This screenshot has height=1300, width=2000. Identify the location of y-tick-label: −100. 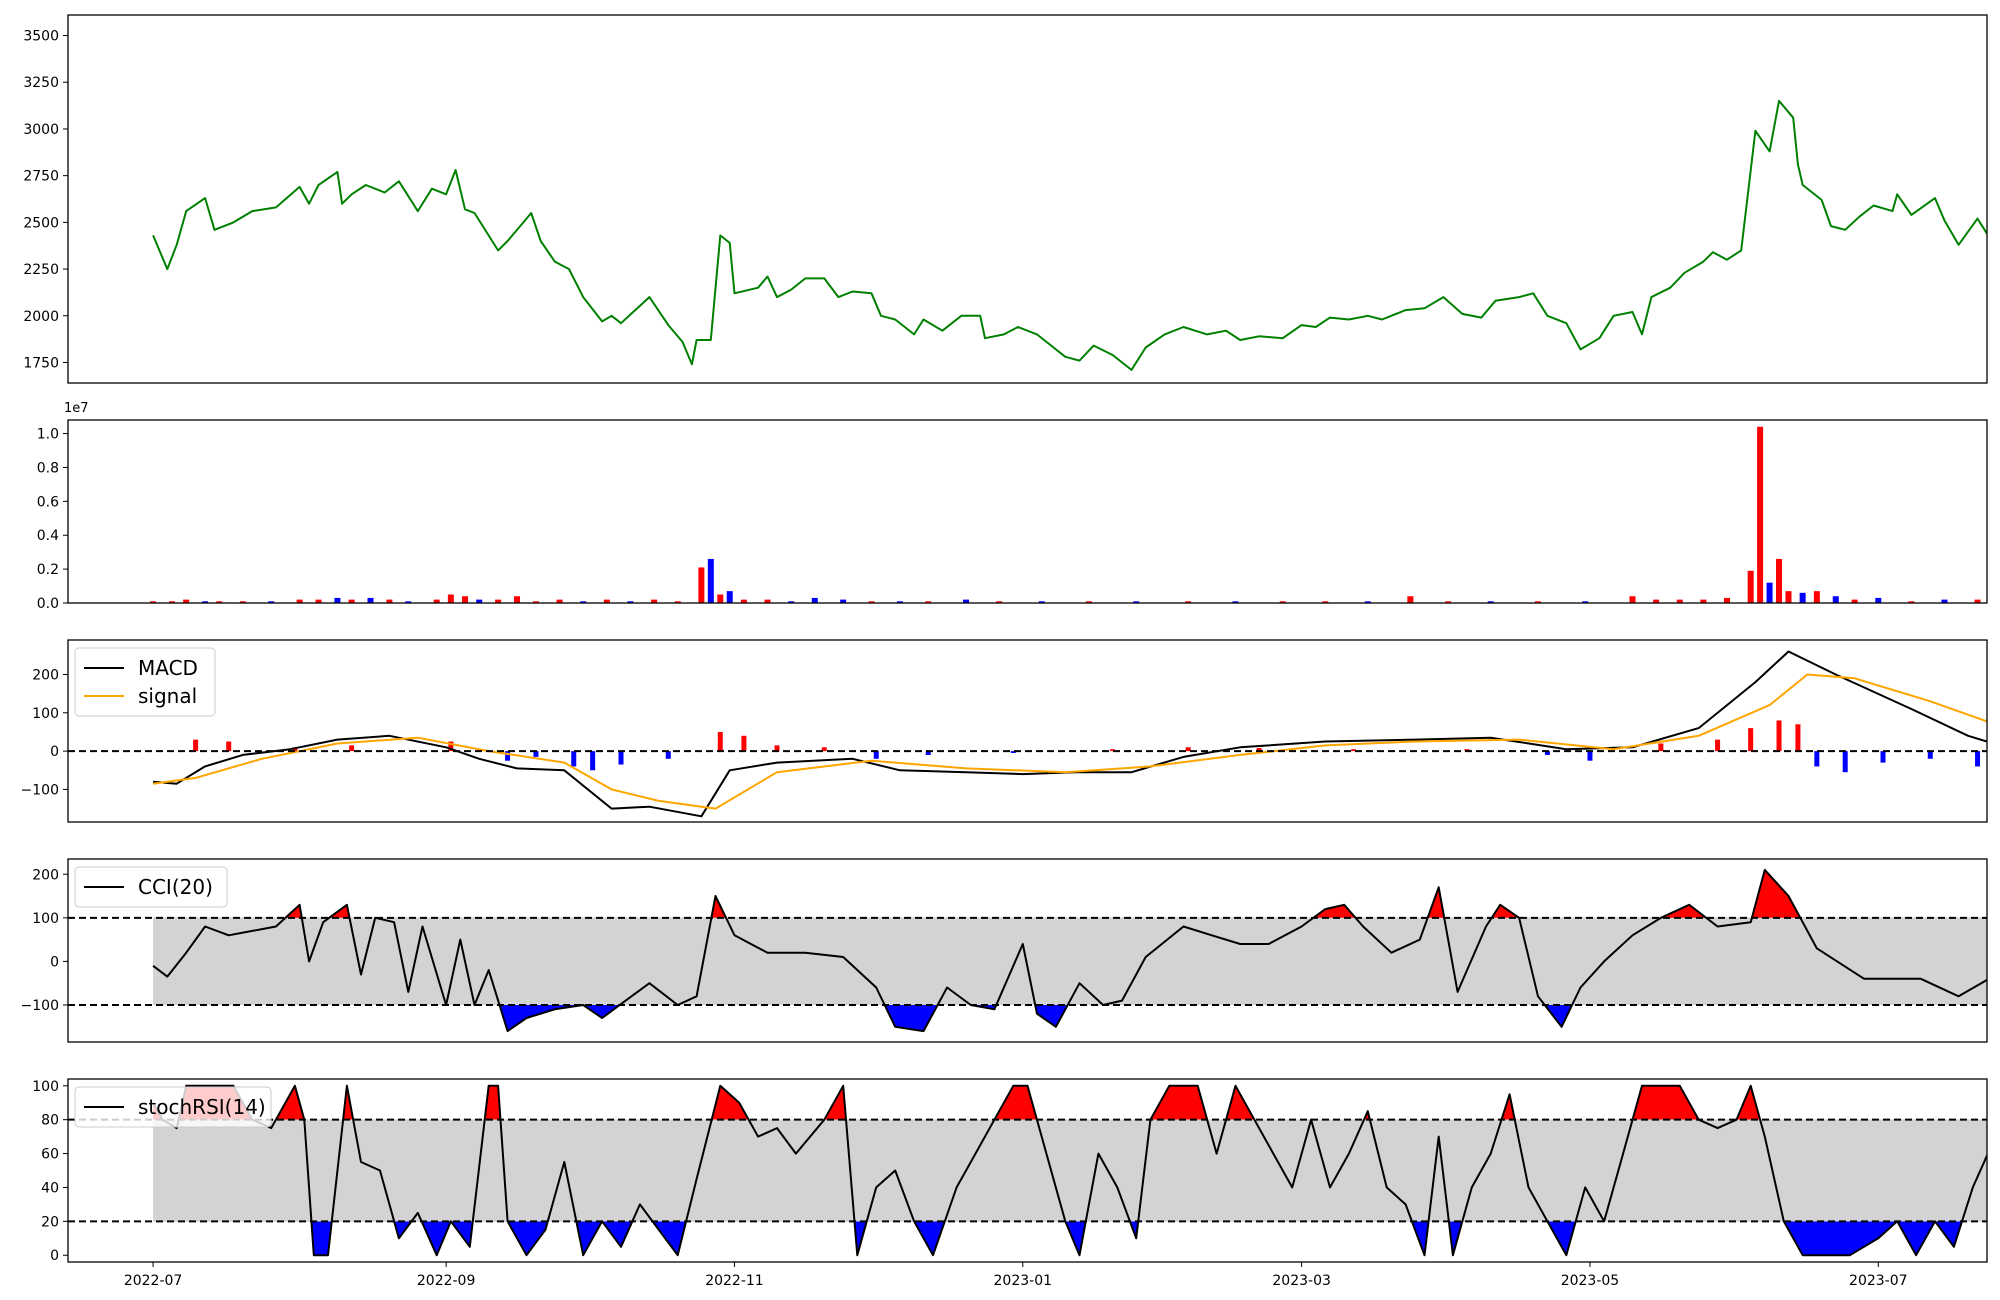
(40, 790).